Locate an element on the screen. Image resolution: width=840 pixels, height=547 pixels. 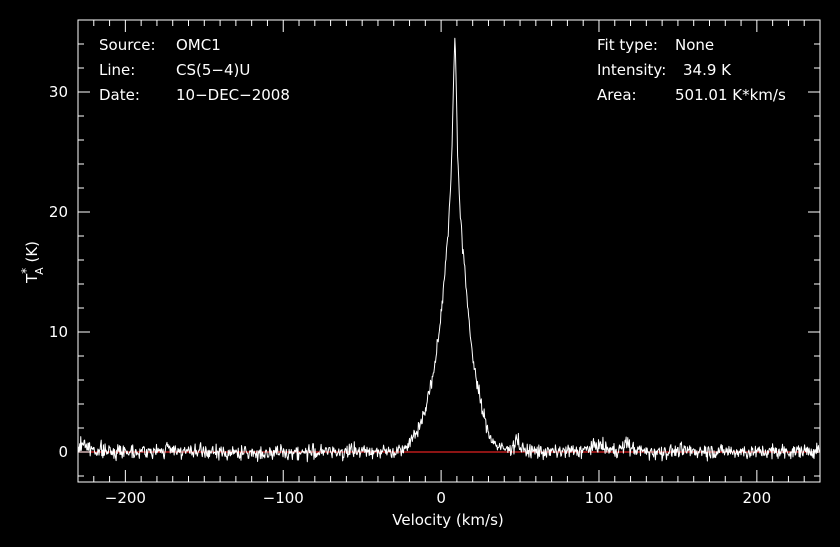
y-tick-label: 0 is located at coordinates (63, 452).